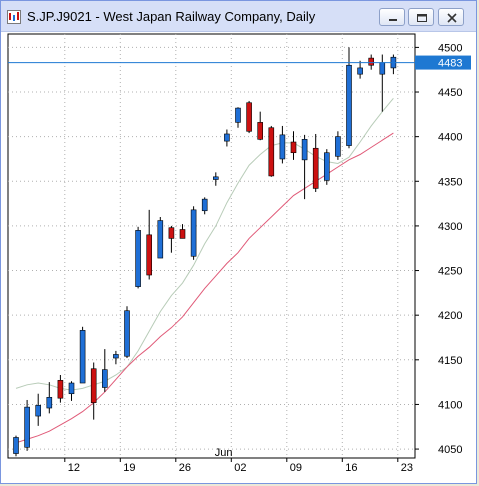  Describe the element at coordinates (296, 468) in the screenshot. I see `x-tick-label: 09` at that location.